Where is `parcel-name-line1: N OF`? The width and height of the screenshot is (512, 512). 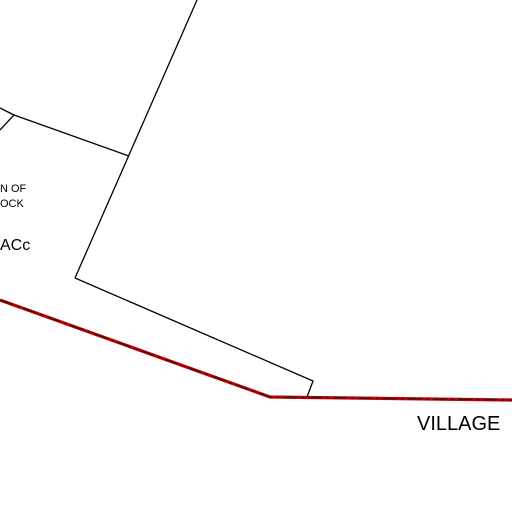
parcel-name-line1: N OF is located at coordinates (13, 189).